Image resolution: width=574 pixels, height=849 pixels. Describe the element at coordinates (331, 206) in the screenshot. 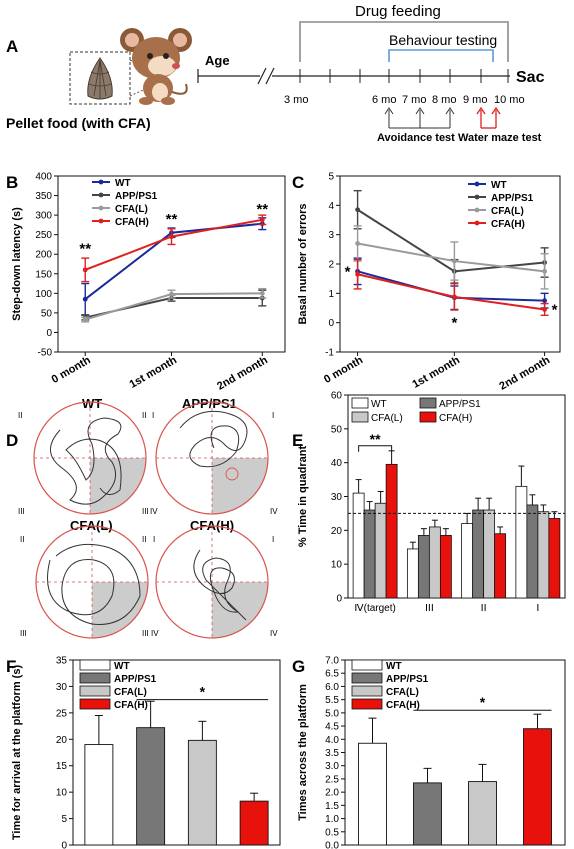

I see `y-tick-label: 4` at that location.